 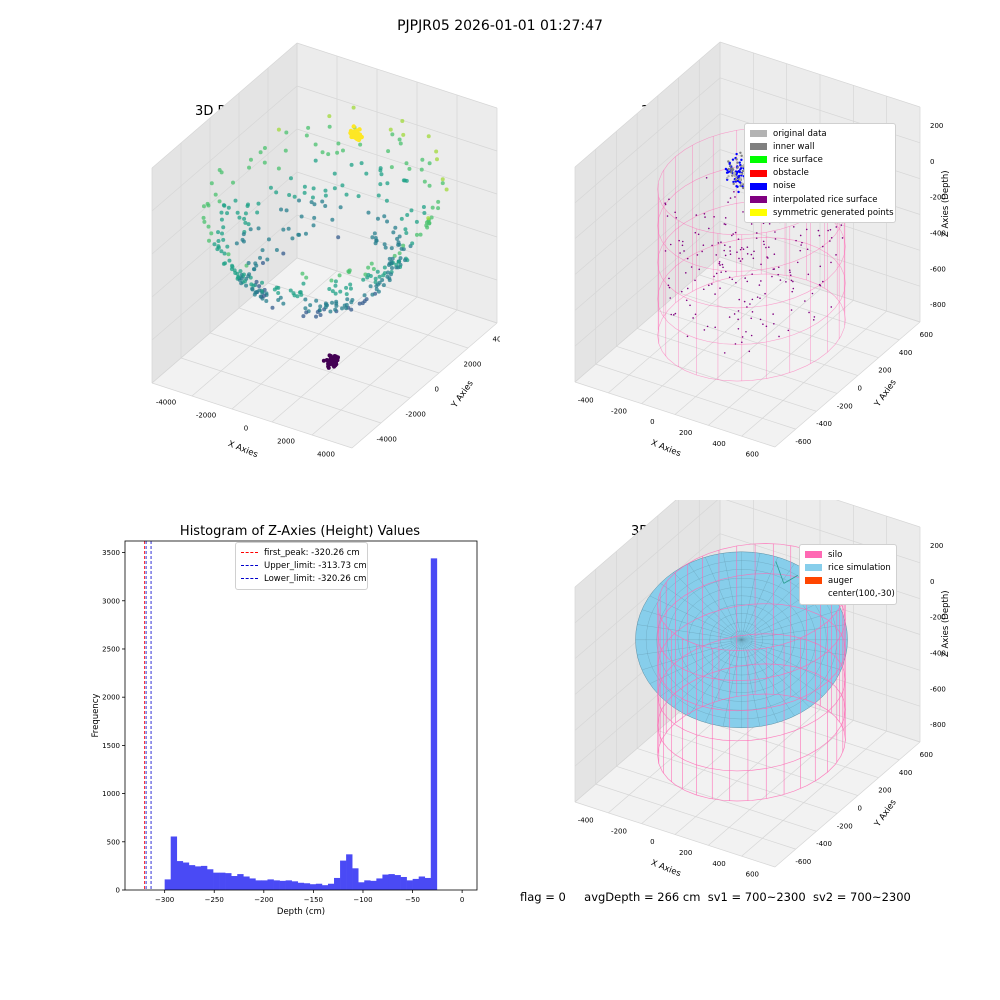 I want to click on p4-xtick: 200, so click(x=685, y=853).